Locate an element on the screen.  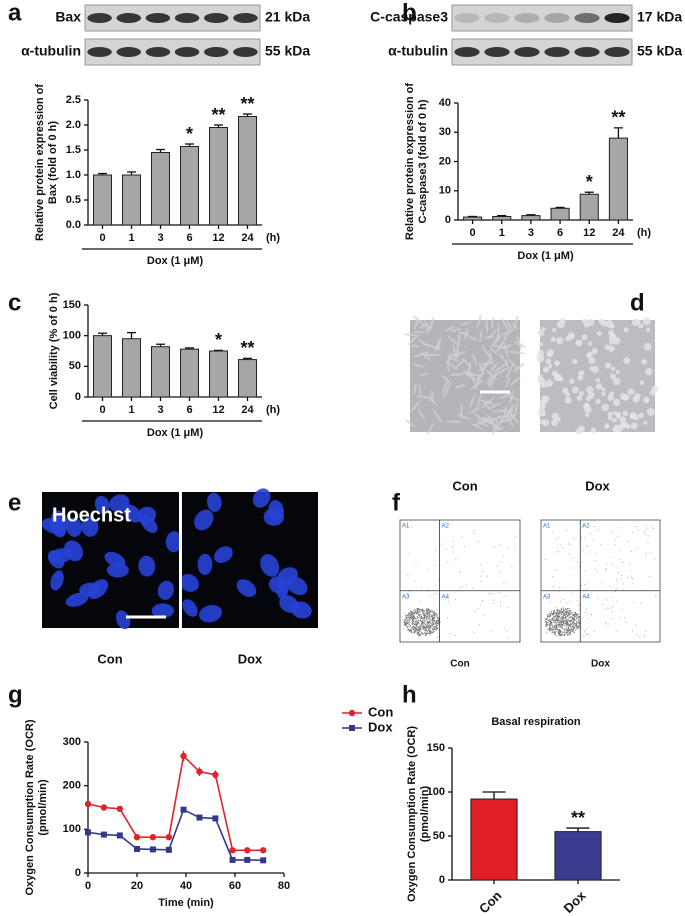
significance: * is located at coordinates (589, 182).